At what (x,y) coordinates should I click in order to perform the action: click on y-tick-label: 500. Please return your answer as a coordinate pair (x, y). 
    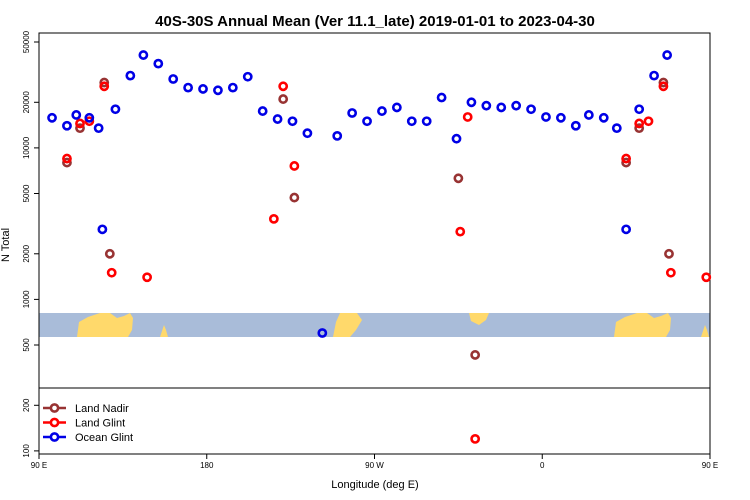
    Looking at the image, I should click on (26, 345).